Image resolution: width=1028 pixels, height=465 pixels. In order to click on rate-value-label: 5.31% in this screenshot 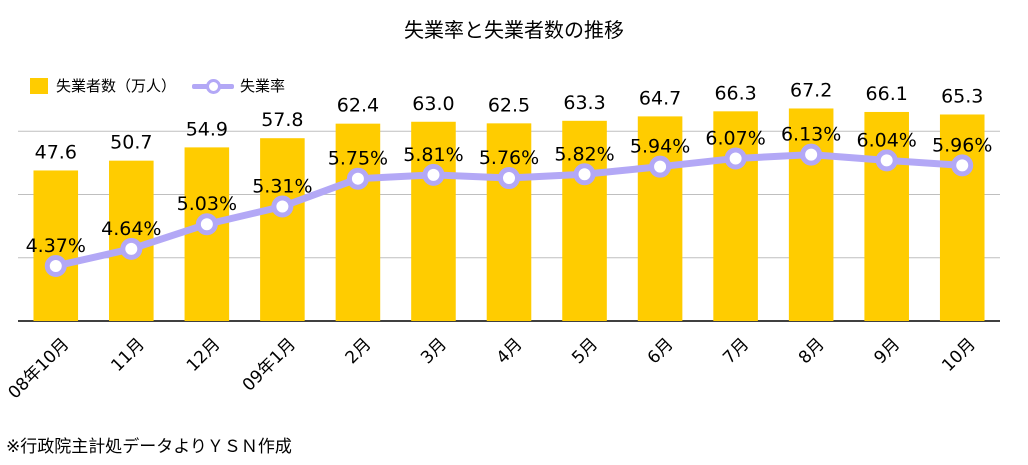, I will do `click(282, 187)`.